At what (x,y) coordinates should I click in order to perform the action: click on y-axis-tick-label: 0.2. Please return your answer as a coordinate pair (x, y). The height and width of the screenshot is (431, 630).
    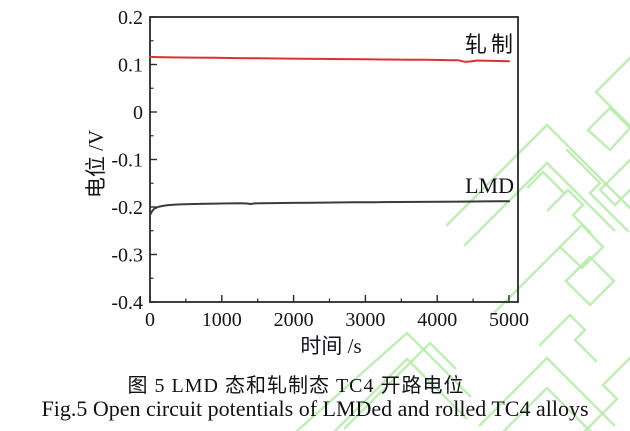
    Looking at the image, I should click on (130, 18).